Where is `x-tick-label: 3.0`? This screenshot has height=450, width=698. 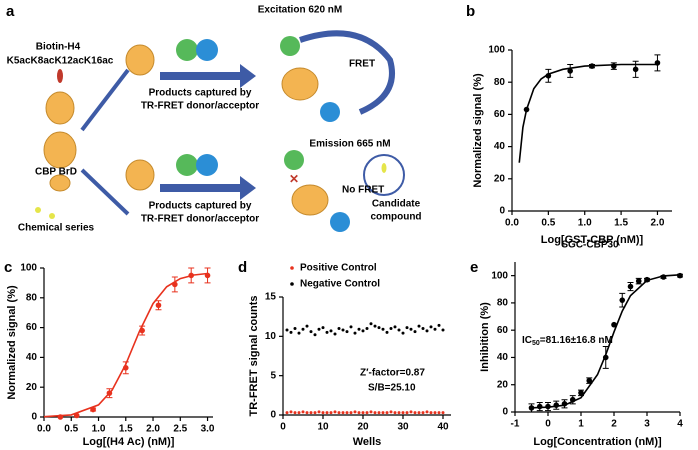
x-tick-label: 3.0 is located at coordinates (208, 429).